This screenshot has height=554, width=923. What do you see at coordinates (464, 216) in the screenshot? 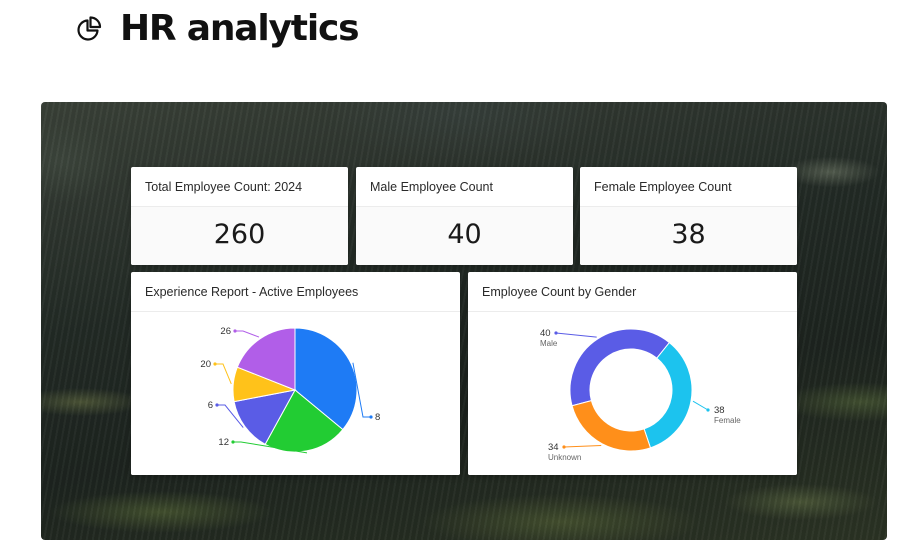
I see `kpi-card-male-employees: Male Employee Count 40` at bounding box center [464, 216].